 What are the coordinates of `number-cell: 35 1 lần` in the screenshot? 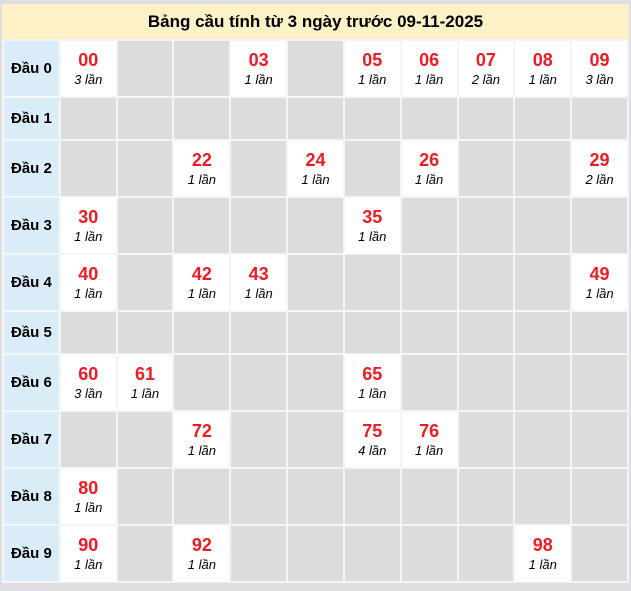 It's located at (372, 225).